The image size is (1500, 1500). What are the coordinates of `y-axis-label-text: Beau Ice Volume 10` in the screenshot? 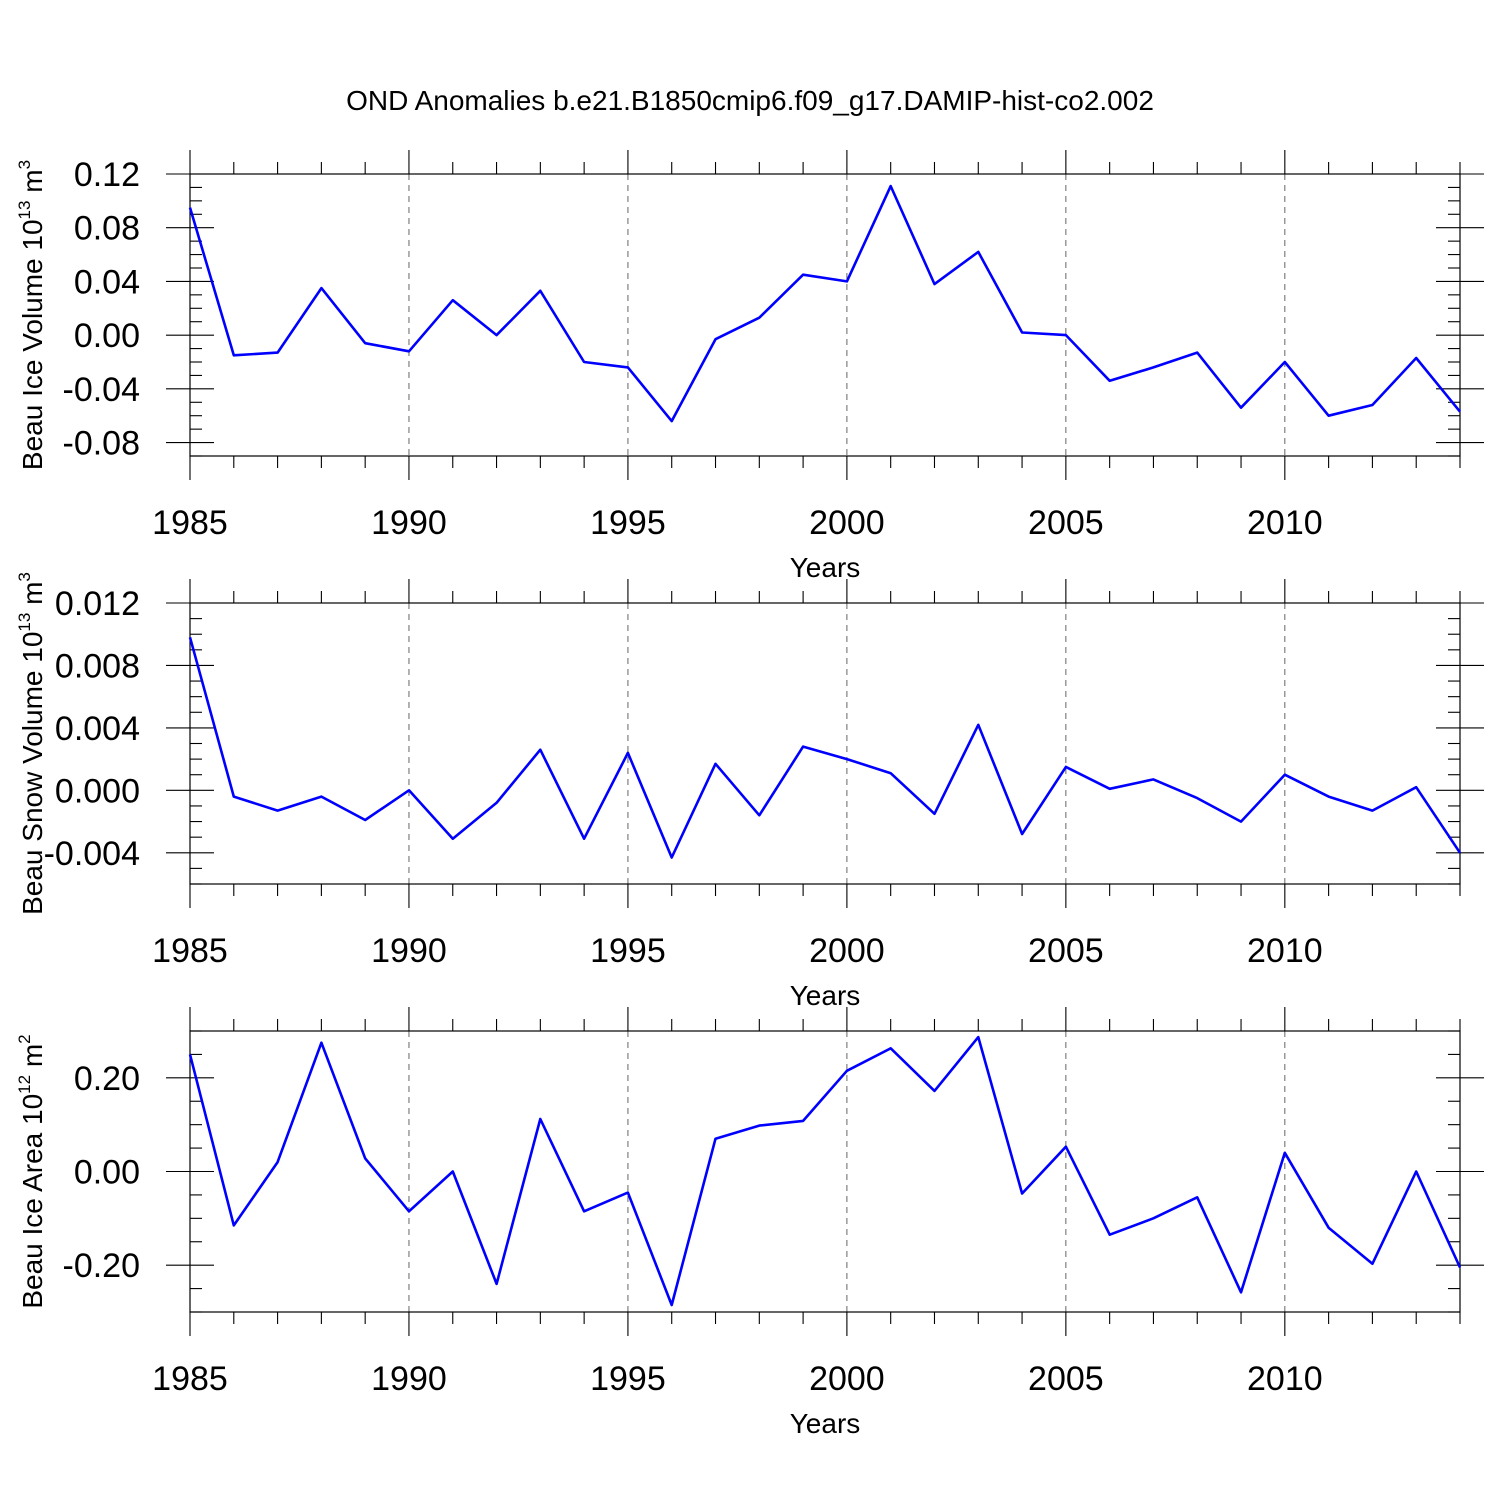 It's located at (32, 344).